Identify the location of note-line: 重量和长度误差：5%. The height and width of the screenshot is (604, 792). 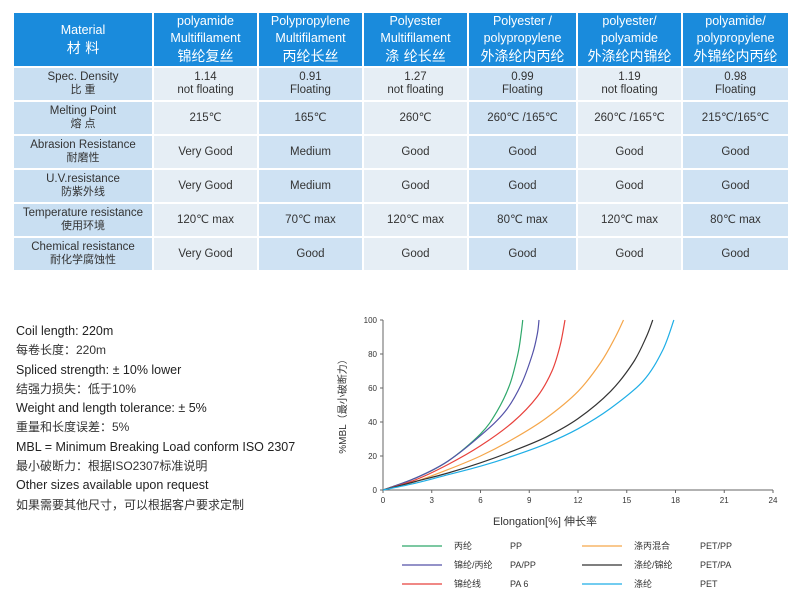
(73, 427).